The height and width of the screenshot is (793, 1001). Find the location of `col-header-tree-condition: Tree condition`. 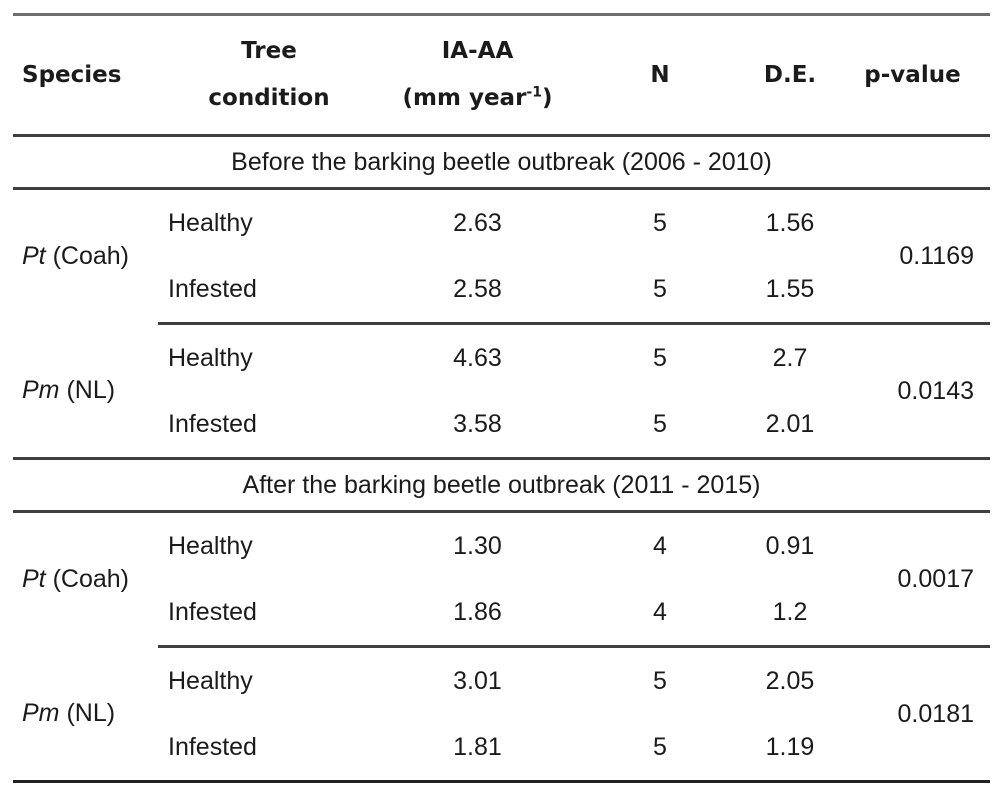

col-header-tree-condition: Tree condition is located at coordinates (269, 75).